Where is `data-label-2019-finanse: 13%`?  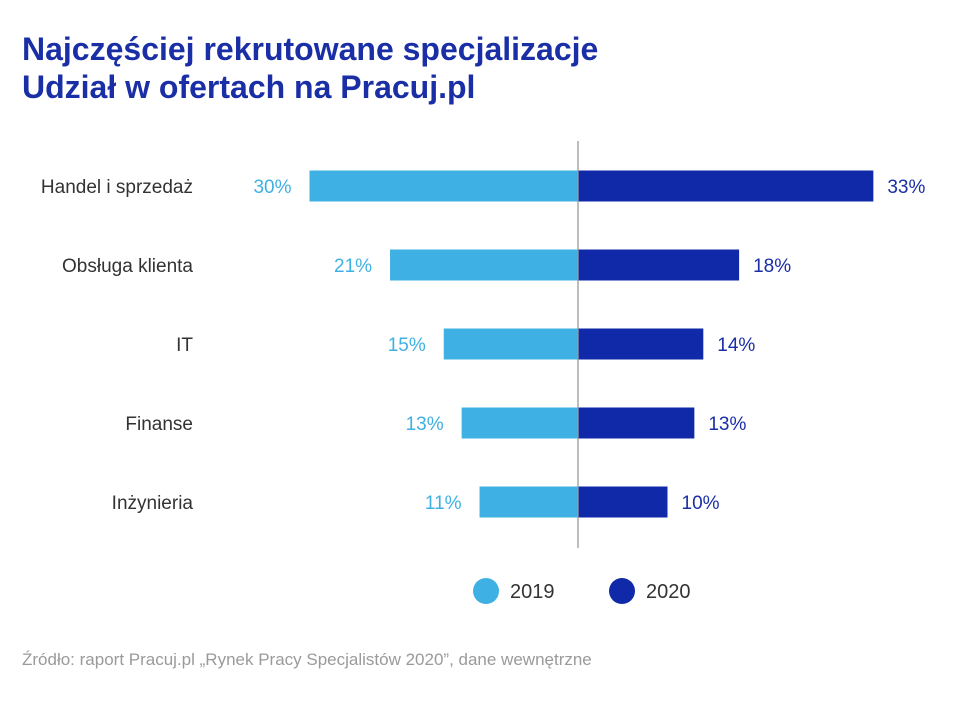 data-label-2019-finanse: 13% is located at coordinates (425, 424).